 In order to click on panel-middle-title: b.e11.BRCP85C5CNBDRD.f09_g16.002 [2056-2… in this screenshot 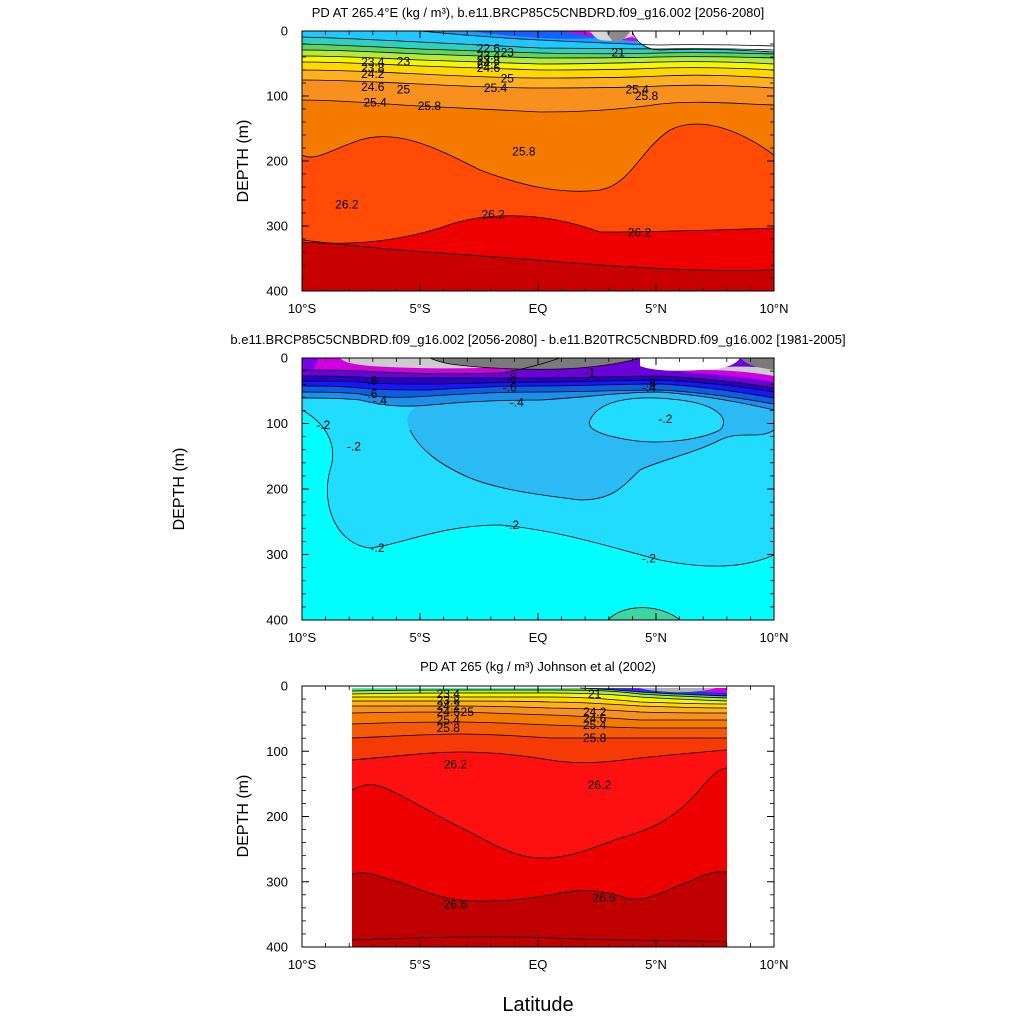, I will do `click(537, 339)`.